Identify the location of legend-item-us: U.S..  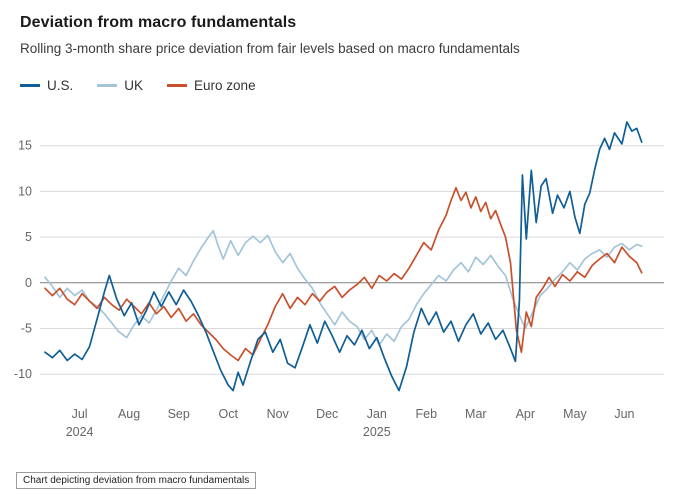
(46, 85).